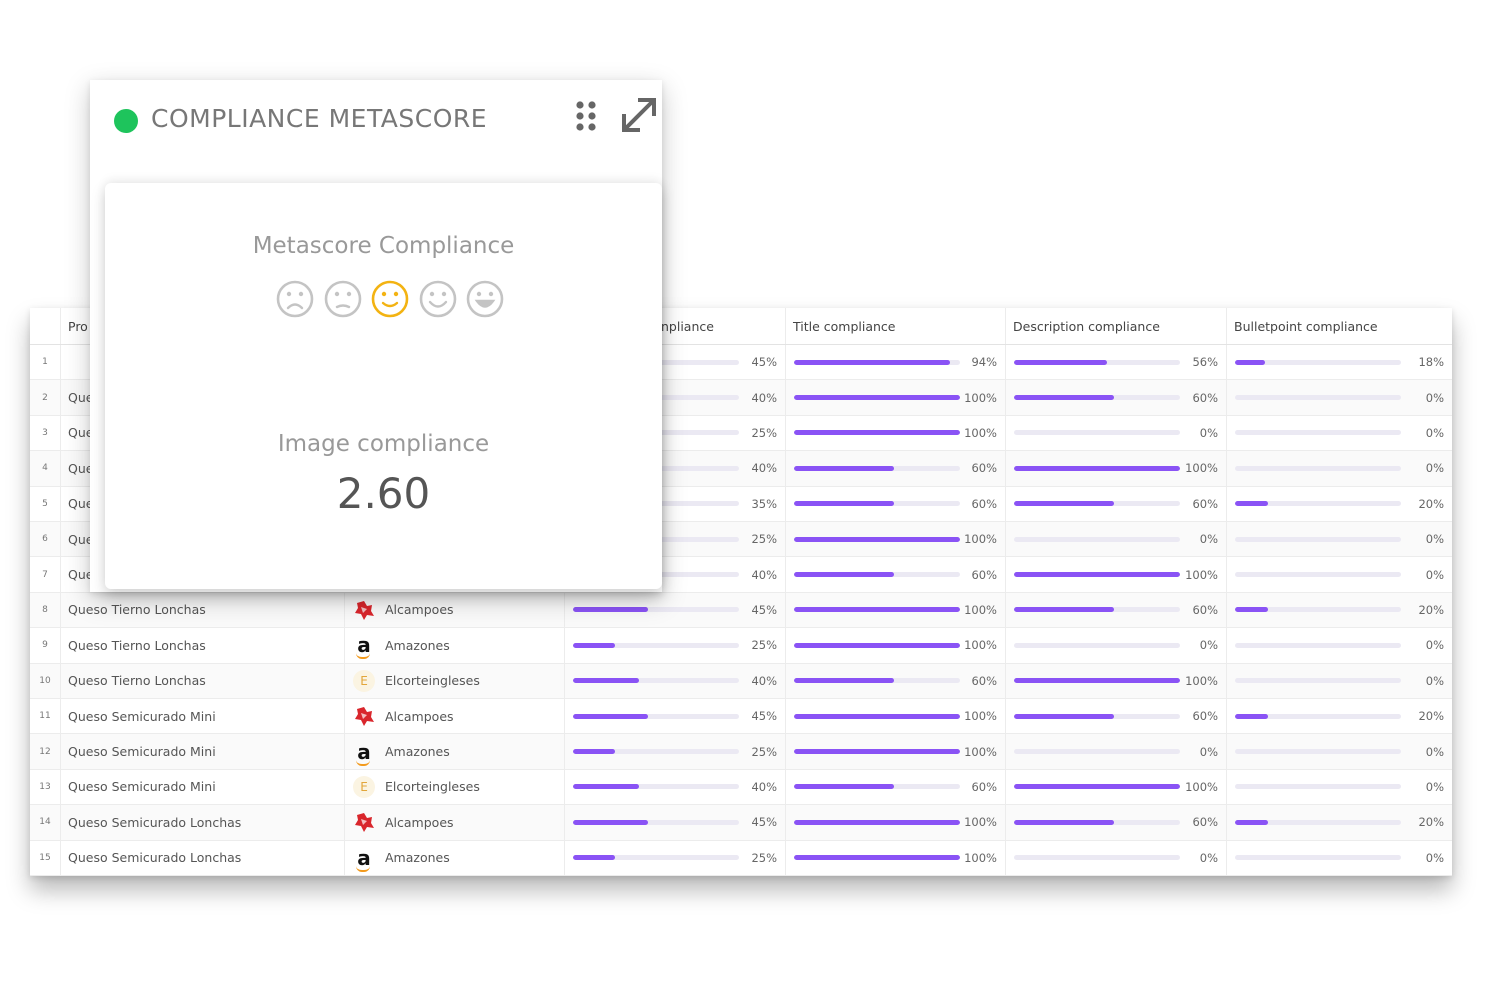 This screenshot has height=1000, width=1500. I want to click on percent-value: 20%, so click(1431, 609).